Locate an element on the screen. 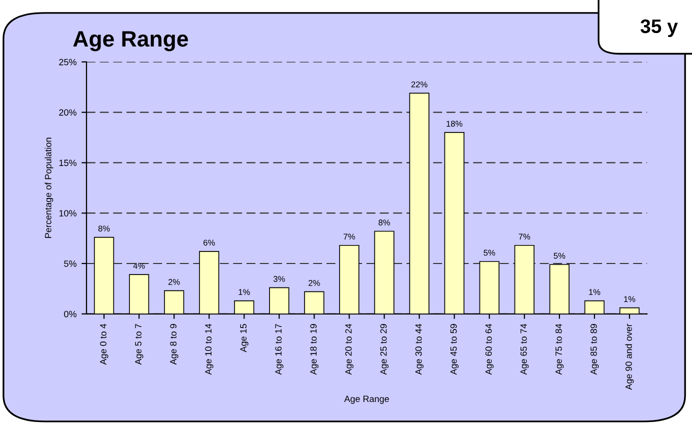  x-tick-label: Age 5 to 7 is located at coordinates (139, 344).